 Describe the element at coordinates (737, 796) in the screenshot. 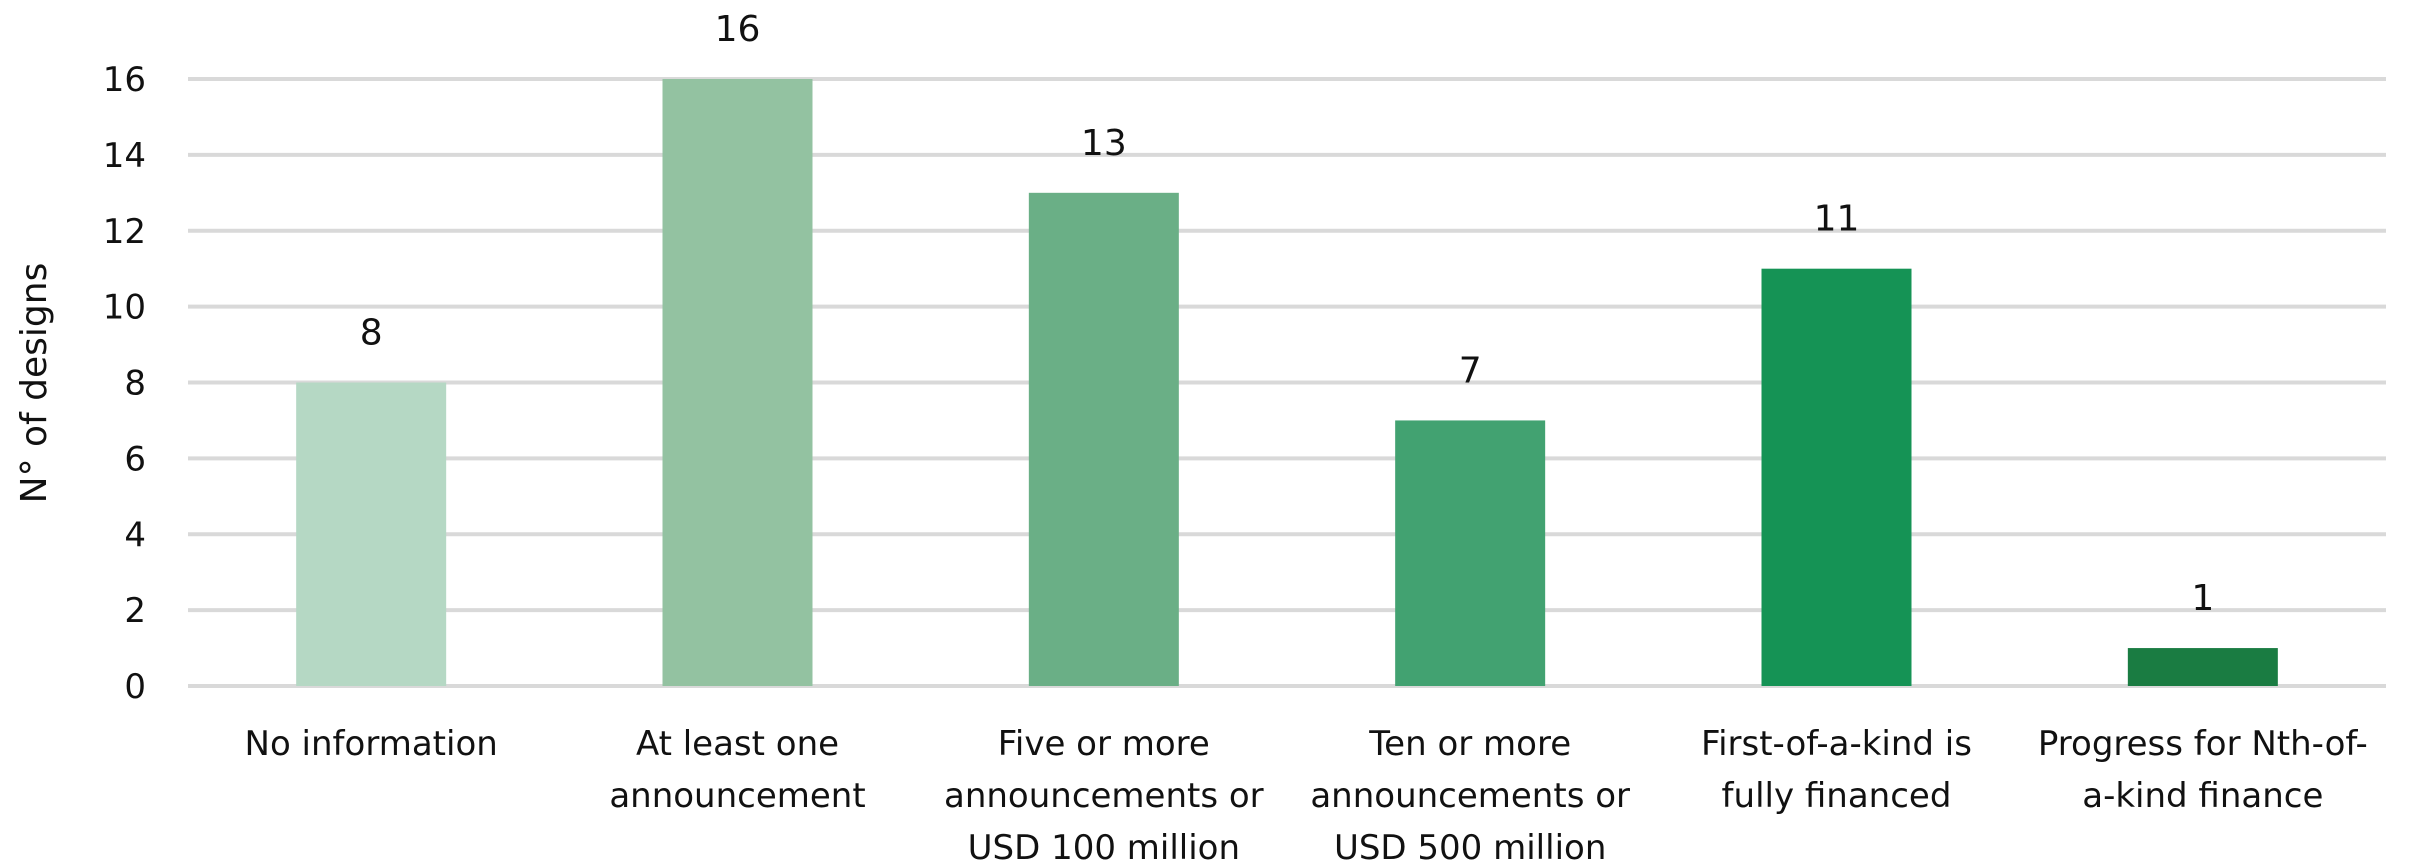

I see `x-category-label-line: announcement` at that location.